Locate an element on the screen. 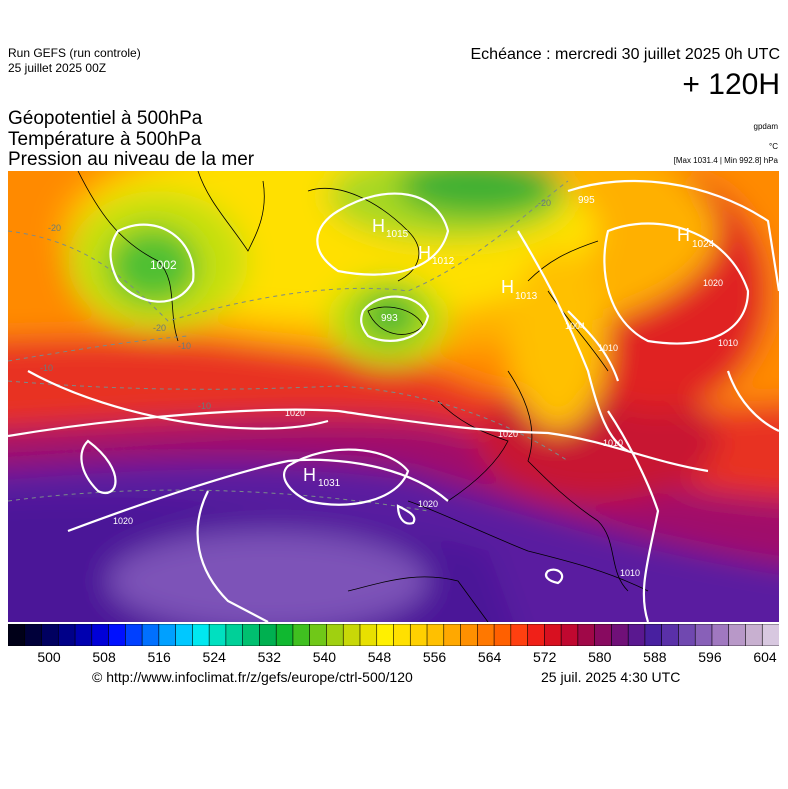 The height and width of the screenshot is (789, 788). param-temperature: Température à 500hPa is located at coordinates (105, 139).